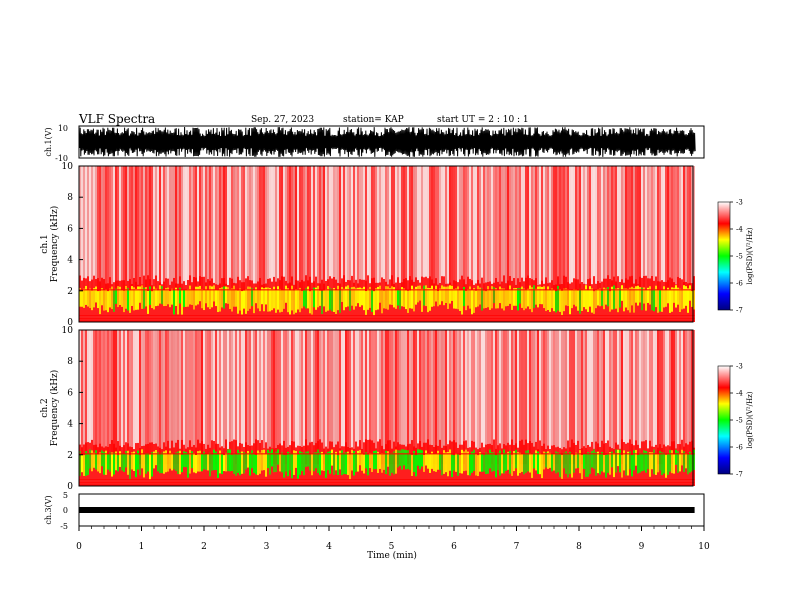 The height and width of the screenshot is (612, 792). Describe the element at coordinates (68, 167) in the screenshot. I see `ytick-label: 10` at that location.